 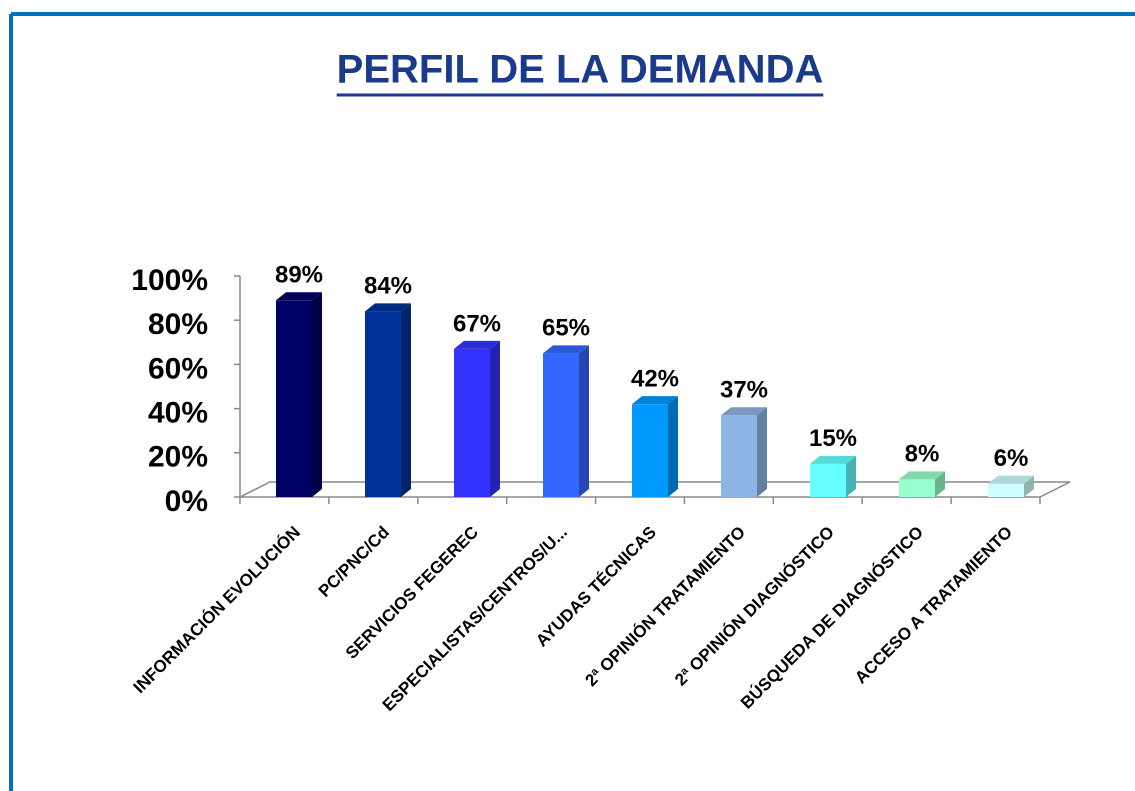 I want to click on value-label: 6%, so click(x=1011, y=458).